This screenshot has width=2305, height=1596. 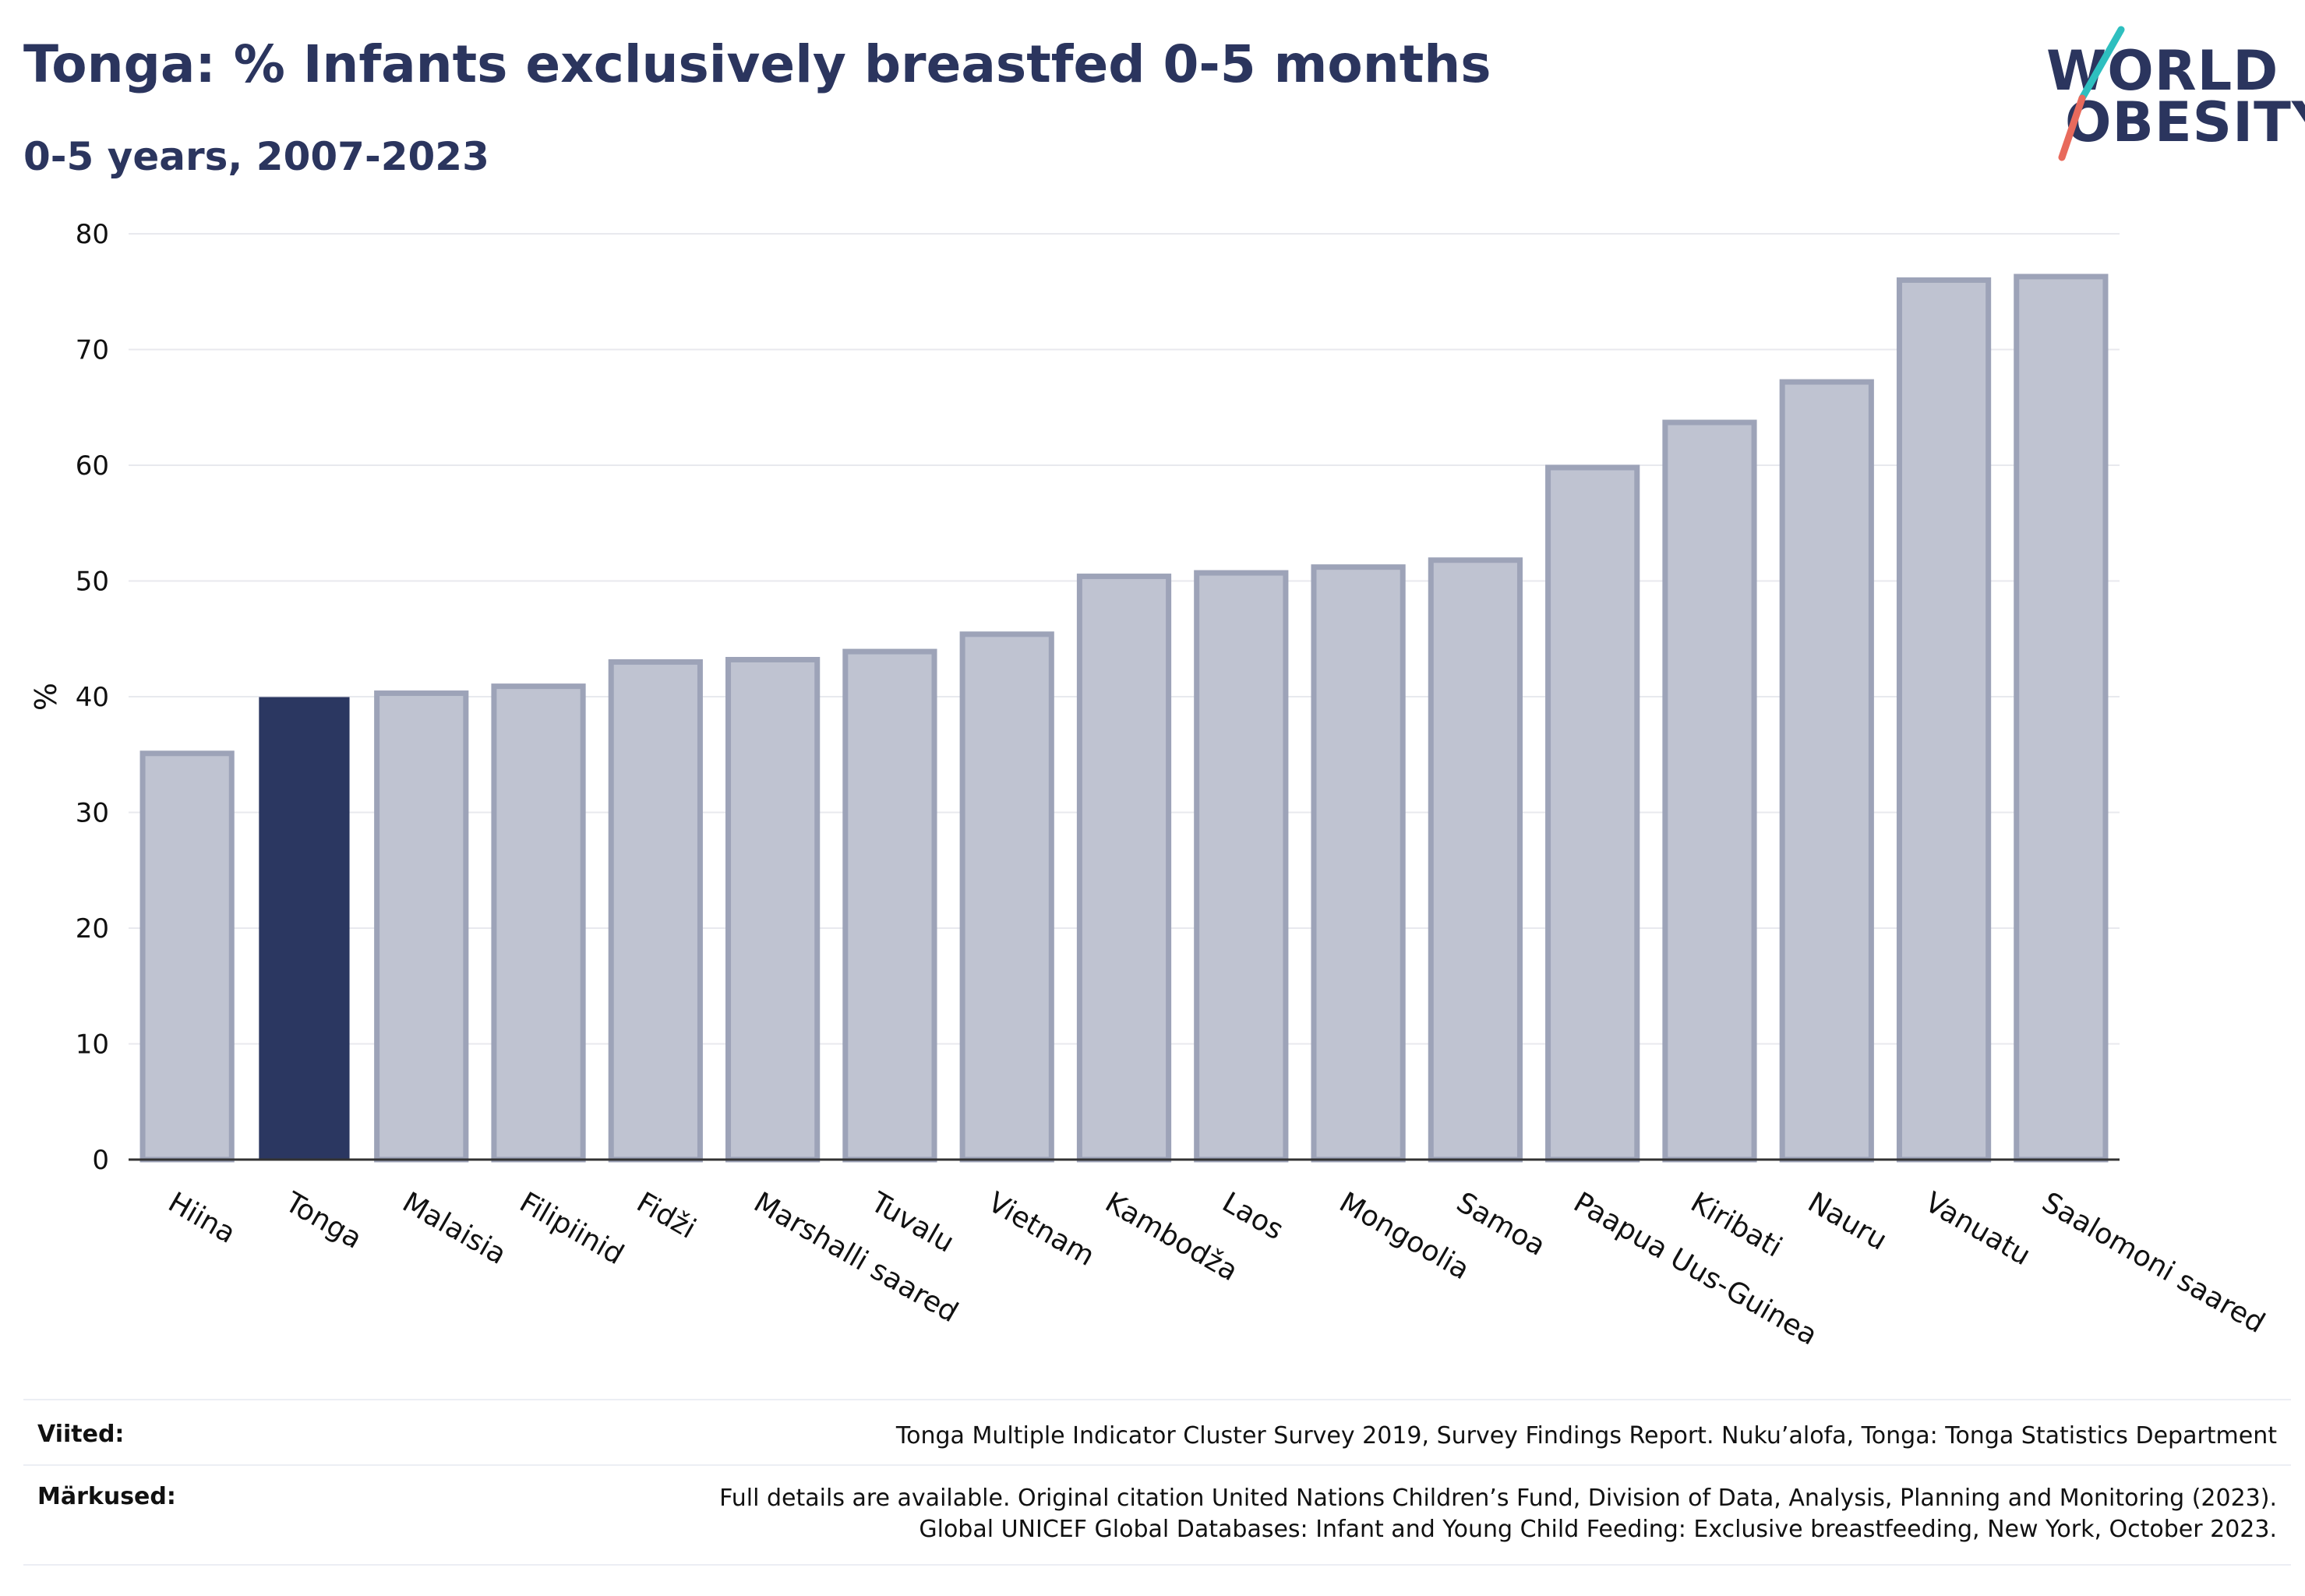 I want to click on x-tick-label: Marshalli saared, so click(x=855, y=1257).